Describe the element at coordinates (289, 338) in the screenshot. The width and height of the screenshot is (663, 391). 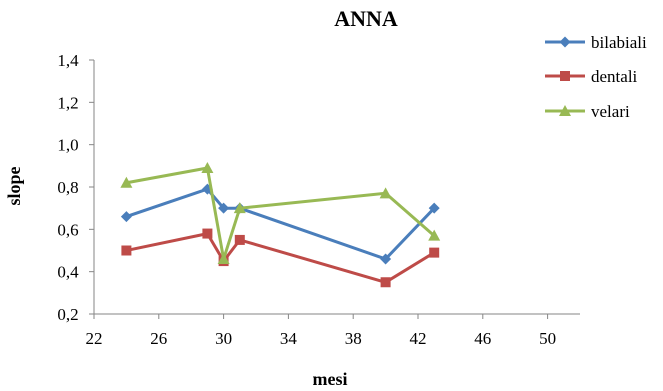
I see `x-tick-label: 34` at that location.